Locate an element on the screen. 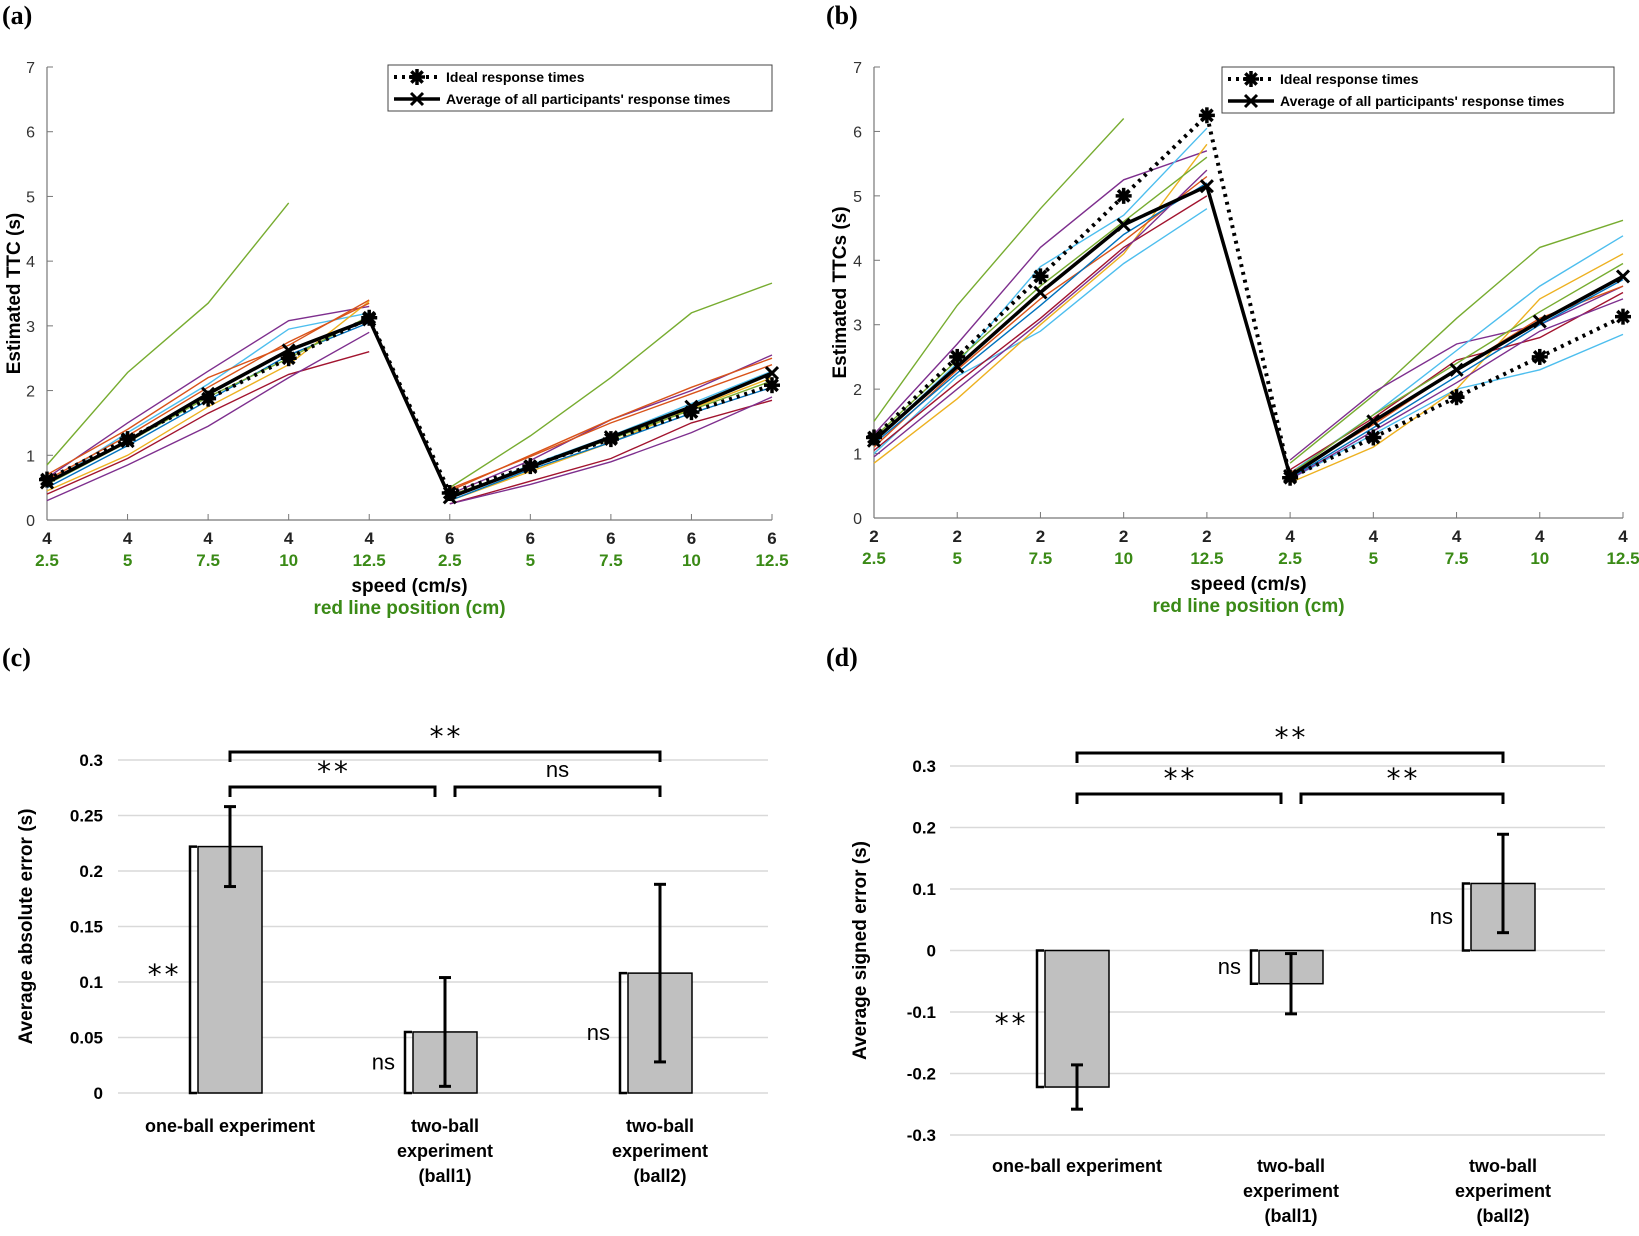 The width and height of the screenshot is (1639, 1236). y-tick-label: -0.1 is located at coordinates (921, 1012).